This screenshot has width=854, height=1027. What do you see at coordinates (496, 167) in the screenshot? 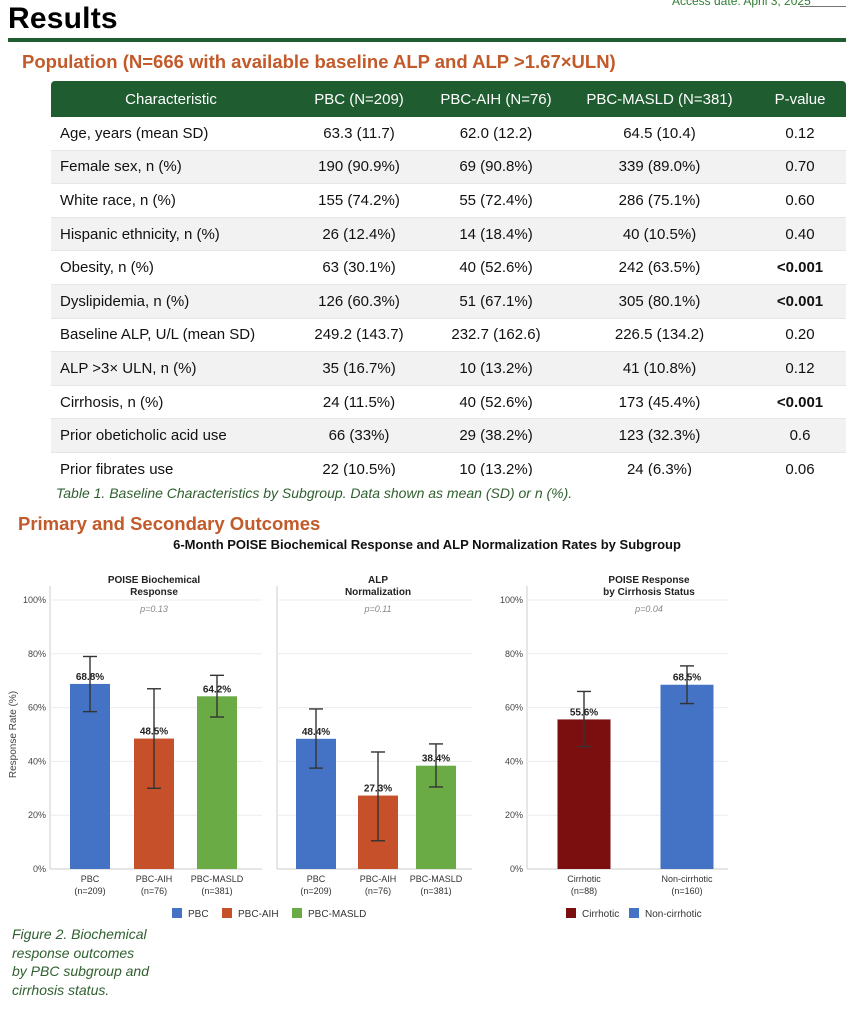
I see `value-cell: 69 (90.8%)` at bounding box center [496, 167].